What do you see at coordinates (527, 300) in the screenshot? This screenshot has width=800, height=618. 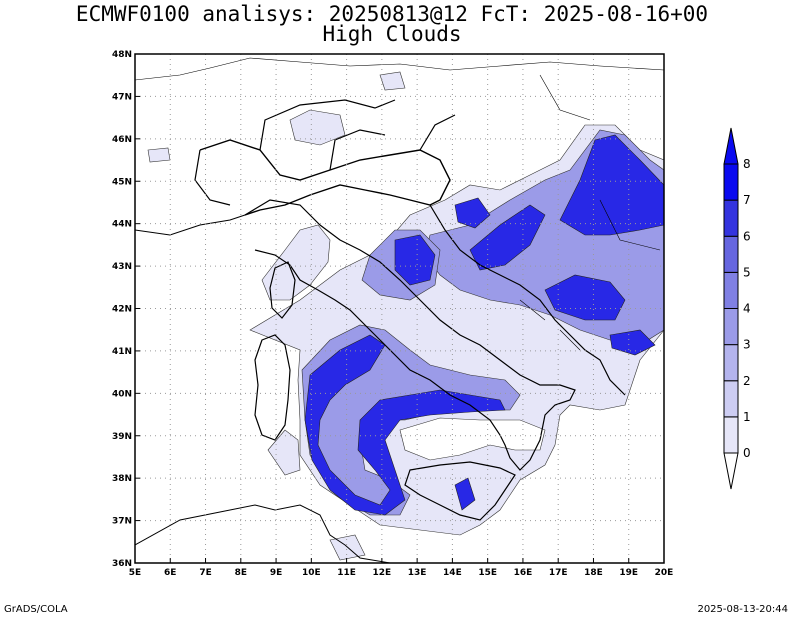 I see `balkan-coastline` at bounding box center [527, 300].